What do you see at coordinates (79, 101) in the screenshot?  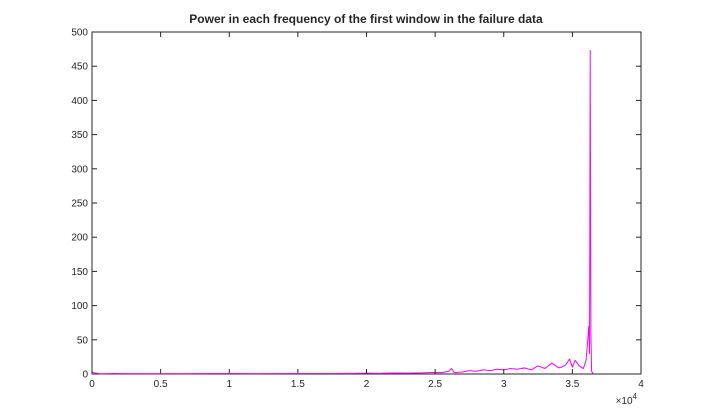 I see `y-tick-label: 400` at bounding box center [79, 101].